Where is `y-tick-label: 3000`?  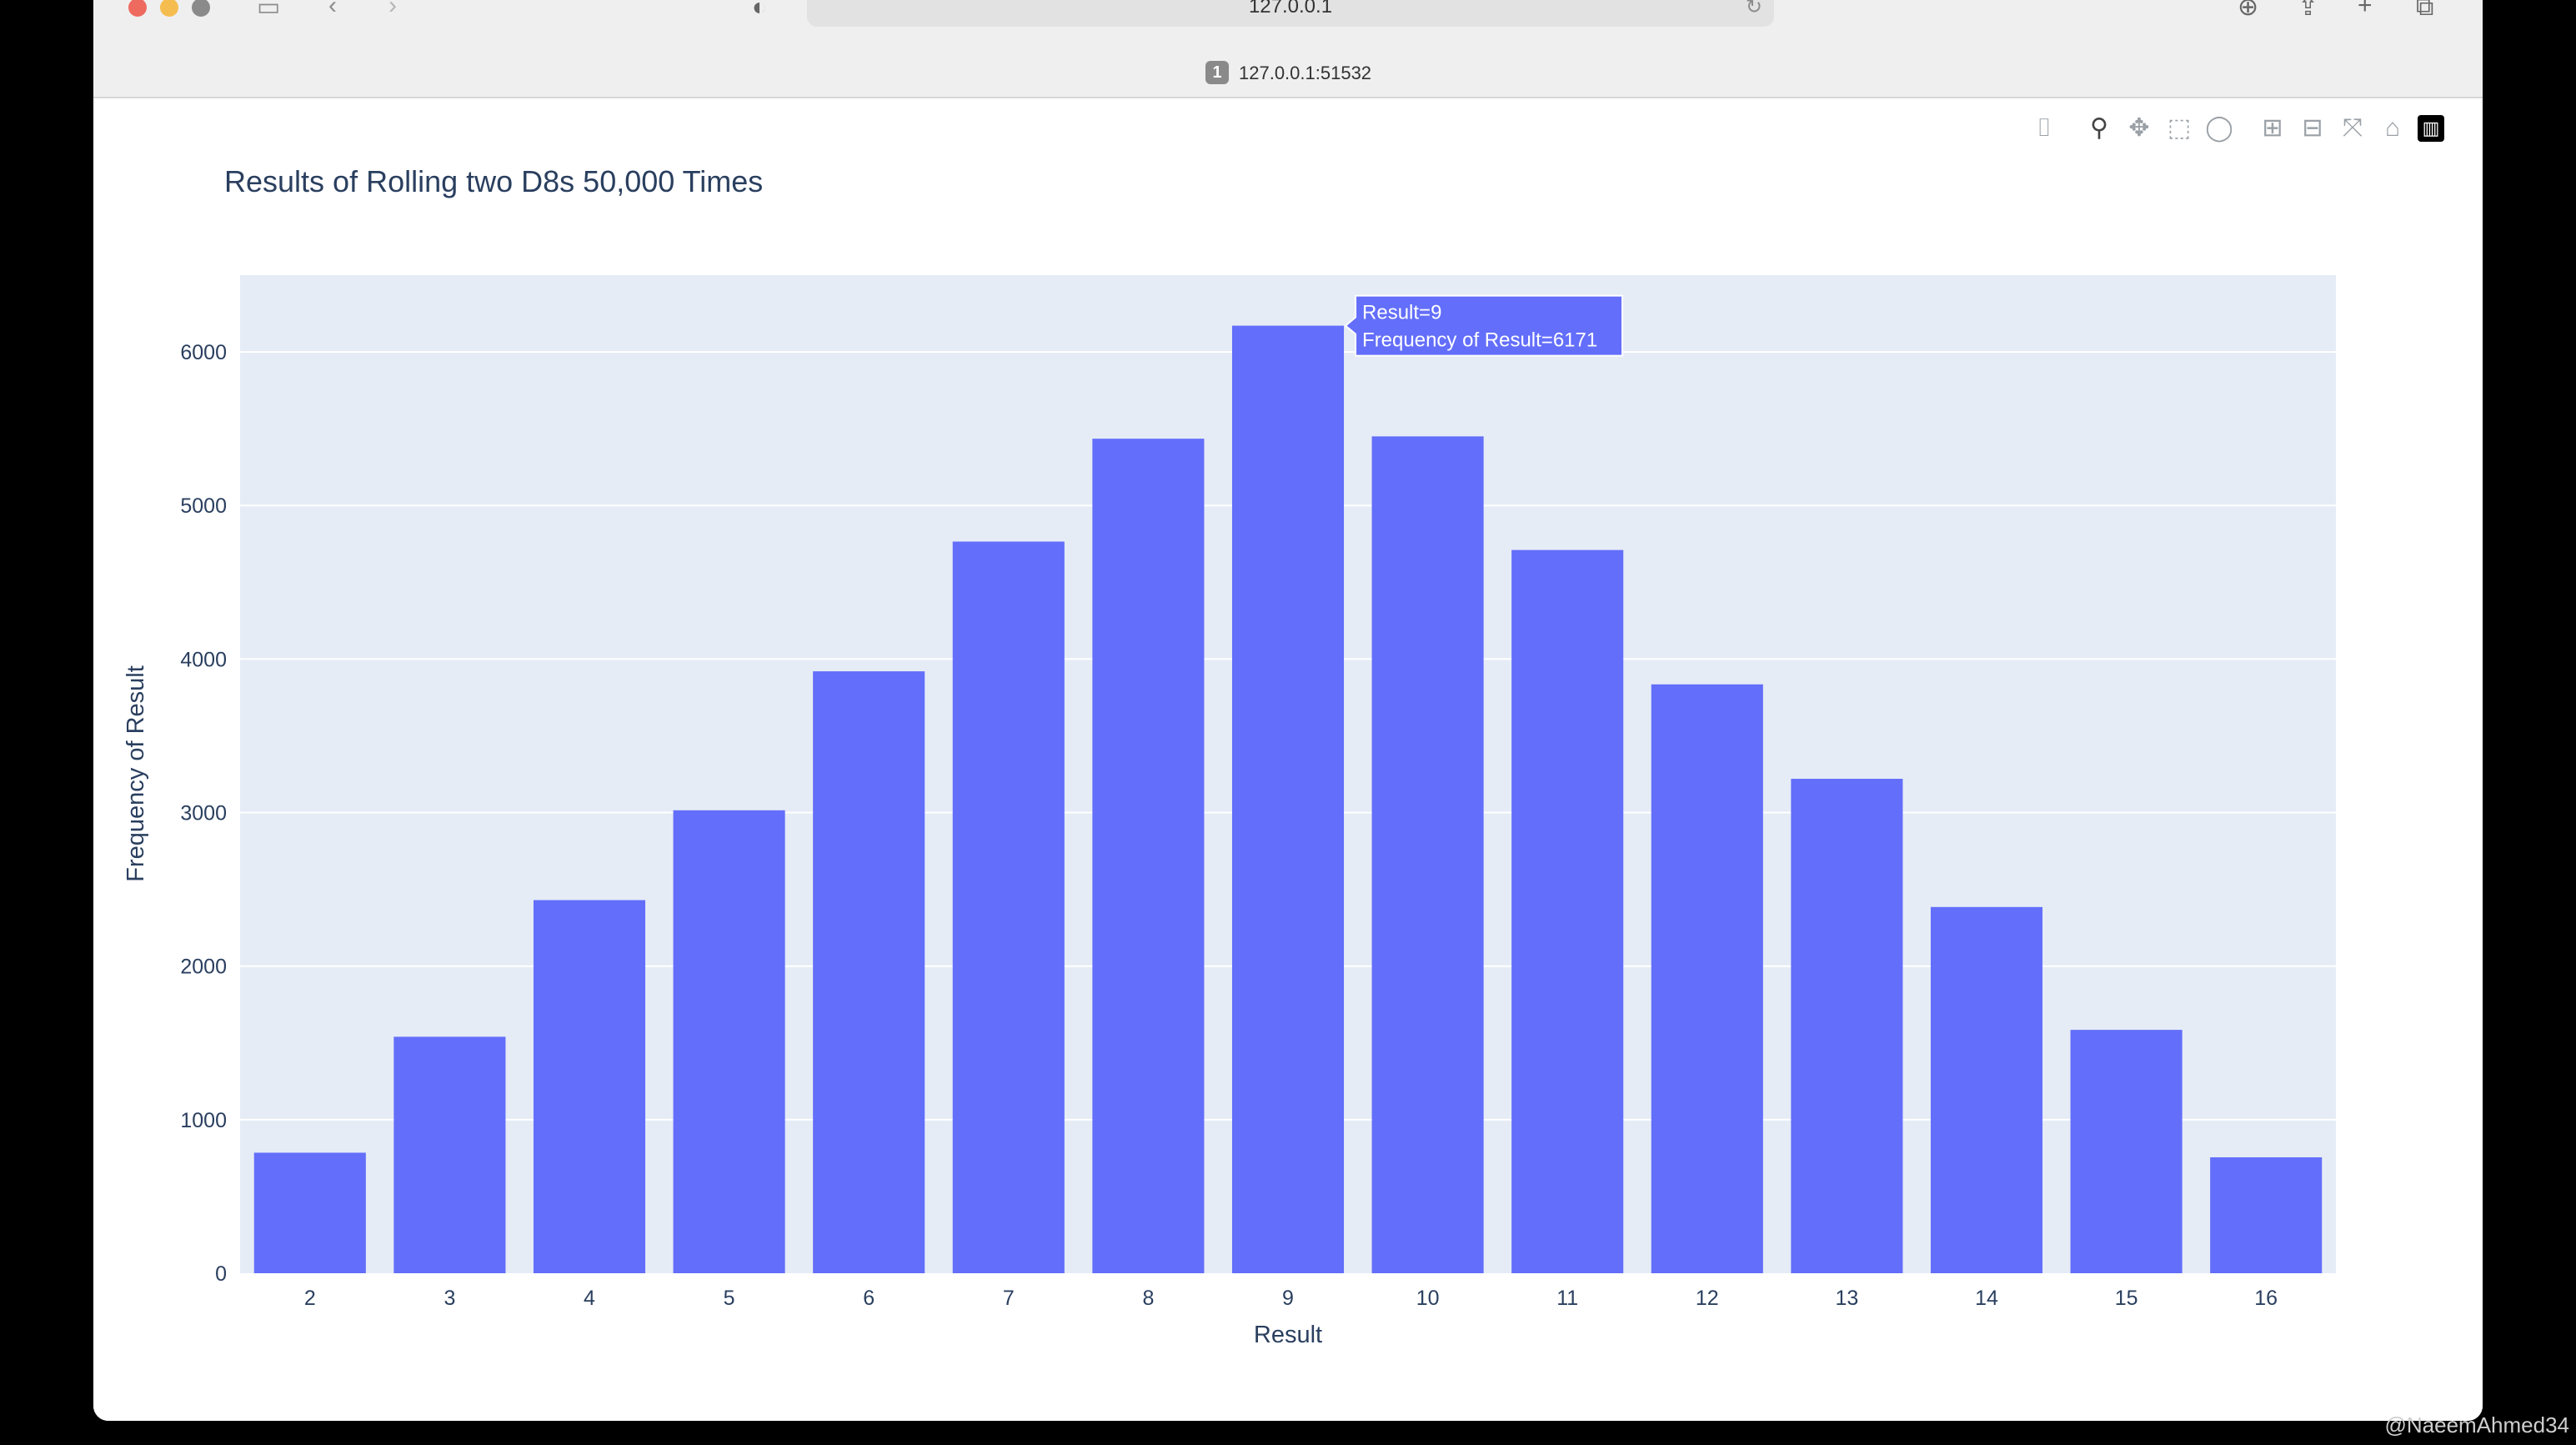
y-tick-label: 3000 is located at coordinates (203, 813).